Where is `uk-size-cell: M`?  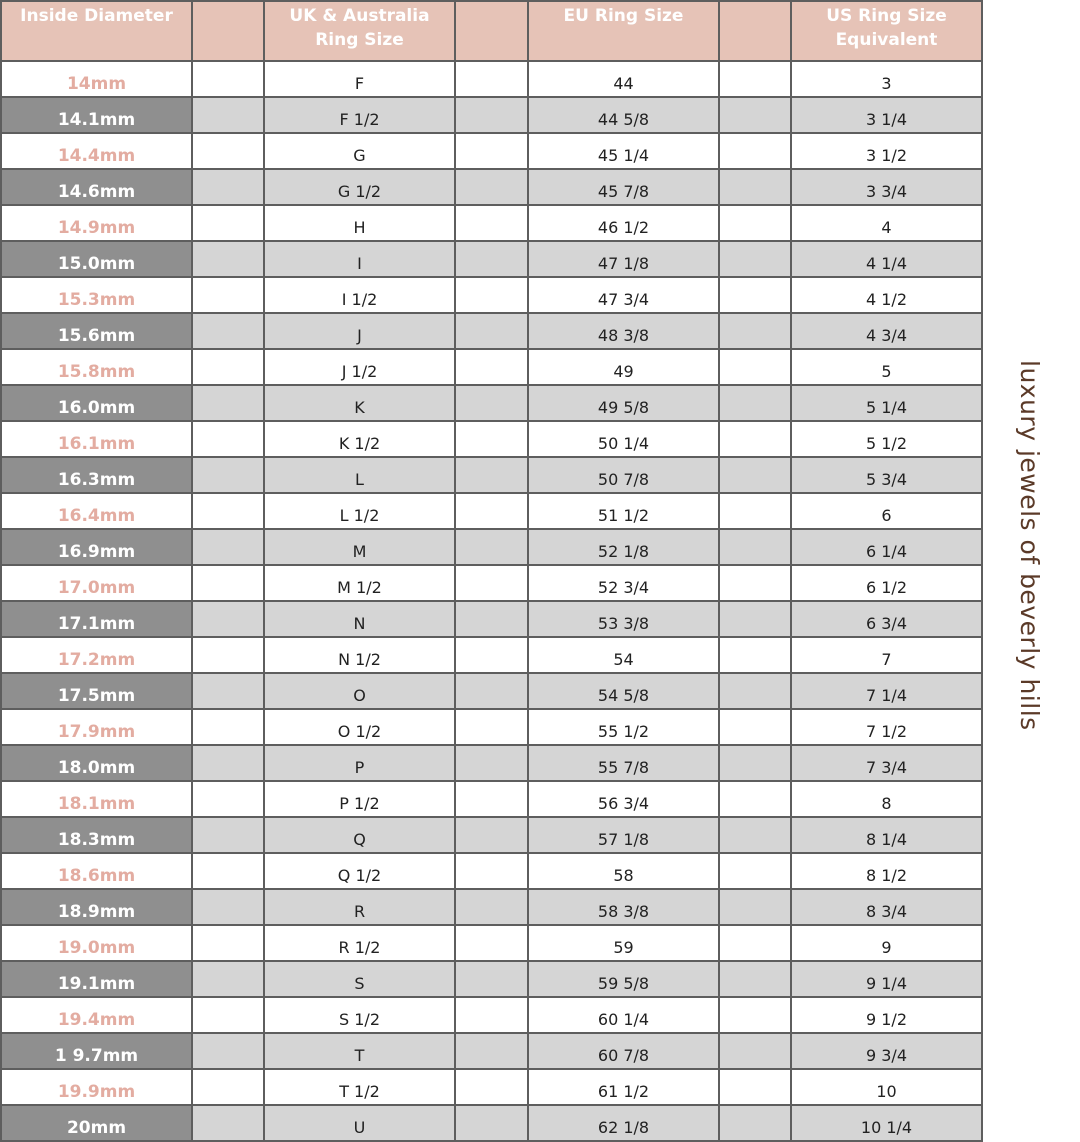 uk-size-cell: M is located at coordinates (359, 547).